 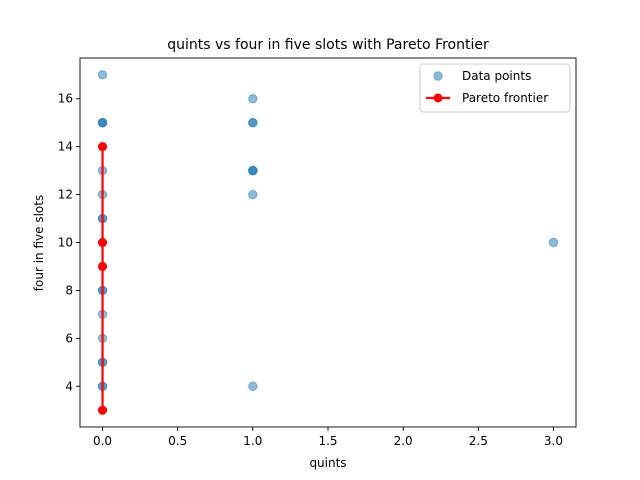 I want to click on x-tick-label: 0.0, so click(x=102, y=441).